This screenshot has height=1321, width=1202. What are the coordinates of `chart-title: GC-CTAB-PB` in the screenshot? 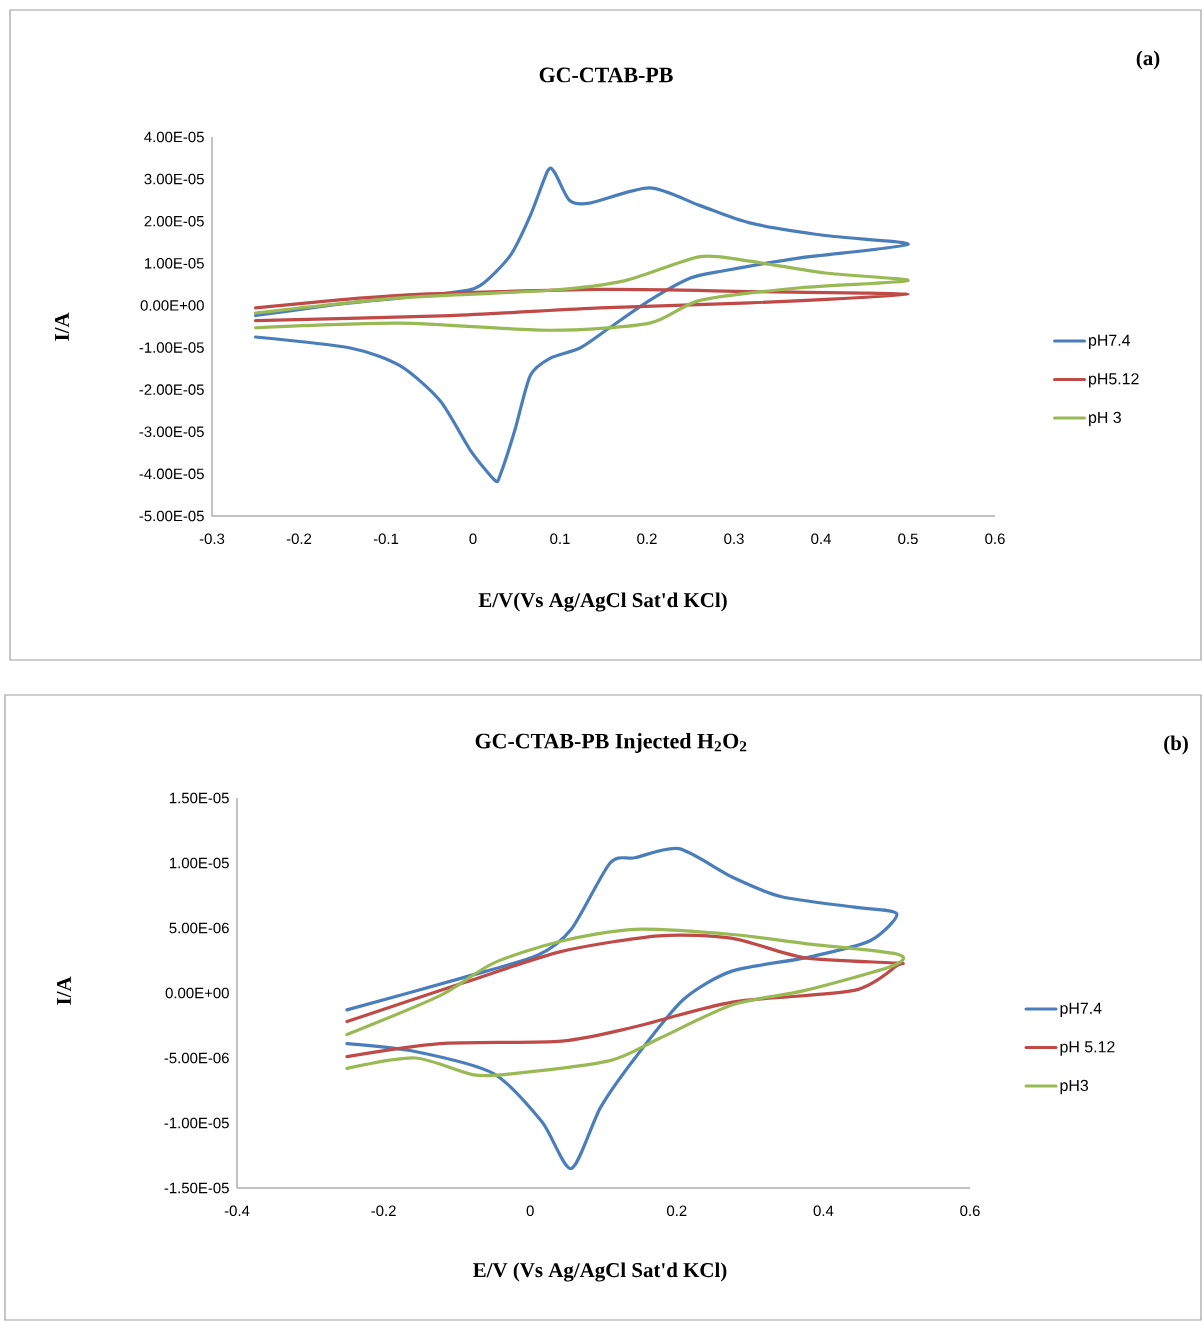 It's located at (606, 75).